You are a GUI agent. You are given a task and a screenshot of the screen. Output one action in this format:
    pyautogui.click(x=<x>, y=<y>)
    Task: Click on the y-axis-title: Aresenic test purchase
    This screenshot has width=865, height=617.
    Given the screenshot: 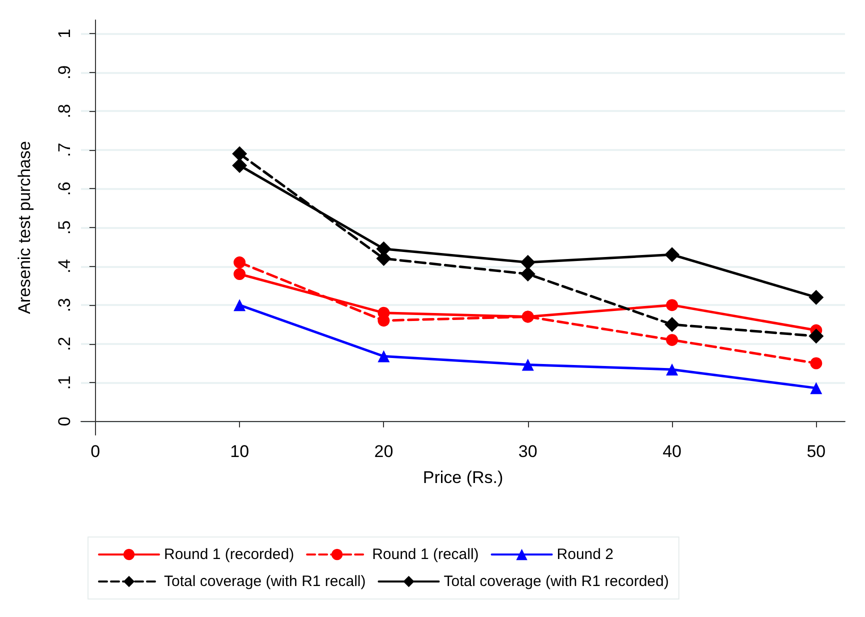 What is the action you would take?
    pyautogui.click(x=24, y=227)
    